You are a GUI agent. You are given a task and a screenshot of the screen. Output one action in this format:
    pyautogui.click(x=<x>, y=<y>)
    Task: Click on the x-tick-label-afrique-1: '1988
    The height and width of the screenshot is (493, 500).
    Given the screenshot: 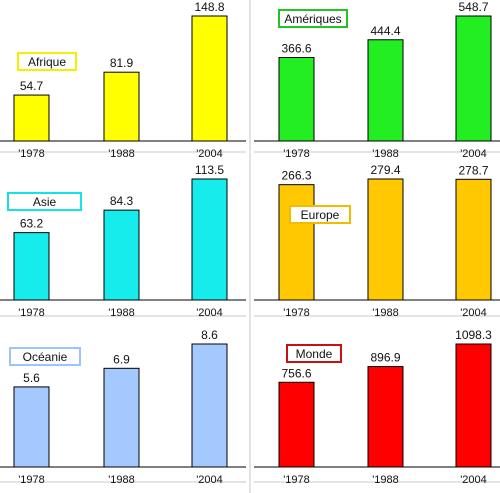 What is the action you would take?
    pyautogui.click(x=121, y=154)
    